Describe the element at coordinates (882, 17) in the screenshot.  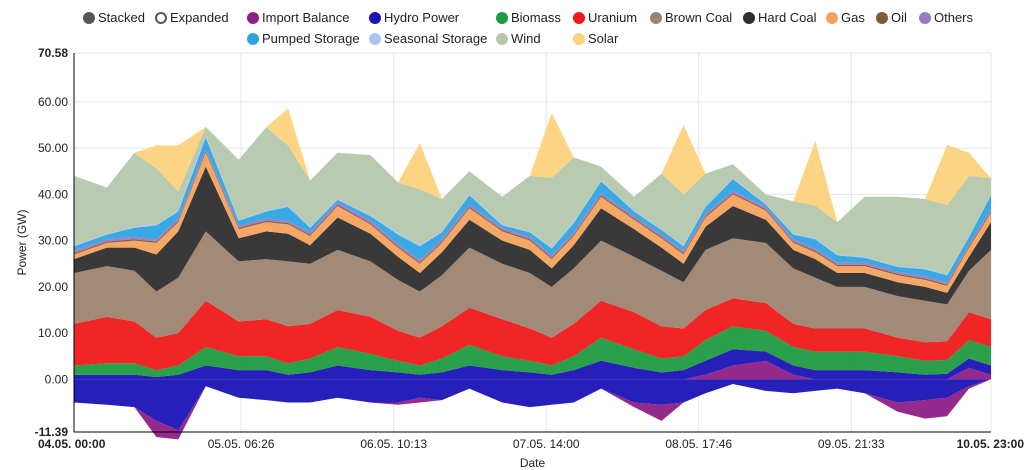
I see `legend-oil-marker-icon` at that location.